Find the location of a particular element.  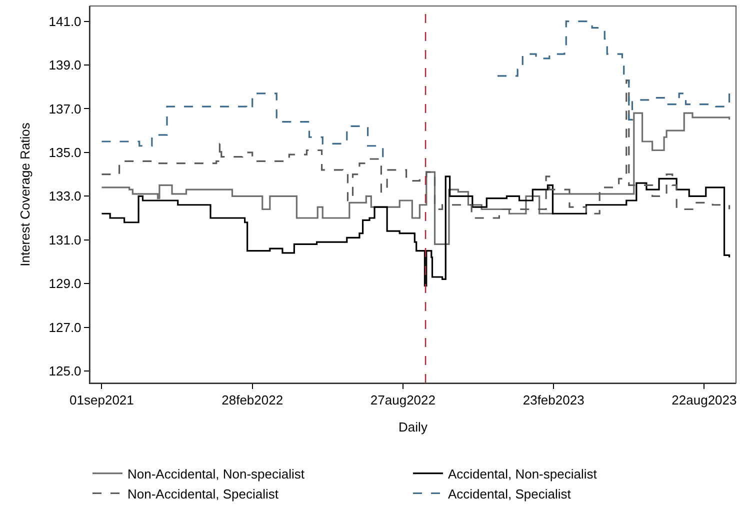

legend-label: Non-Accidental, Specialist is located at coordinates (203, 494).